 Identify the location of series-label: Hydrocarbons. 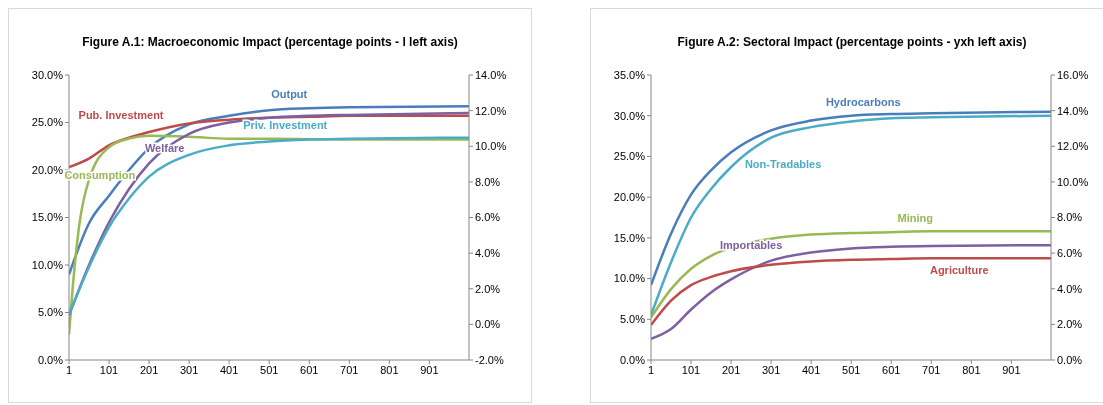
(863, 101).